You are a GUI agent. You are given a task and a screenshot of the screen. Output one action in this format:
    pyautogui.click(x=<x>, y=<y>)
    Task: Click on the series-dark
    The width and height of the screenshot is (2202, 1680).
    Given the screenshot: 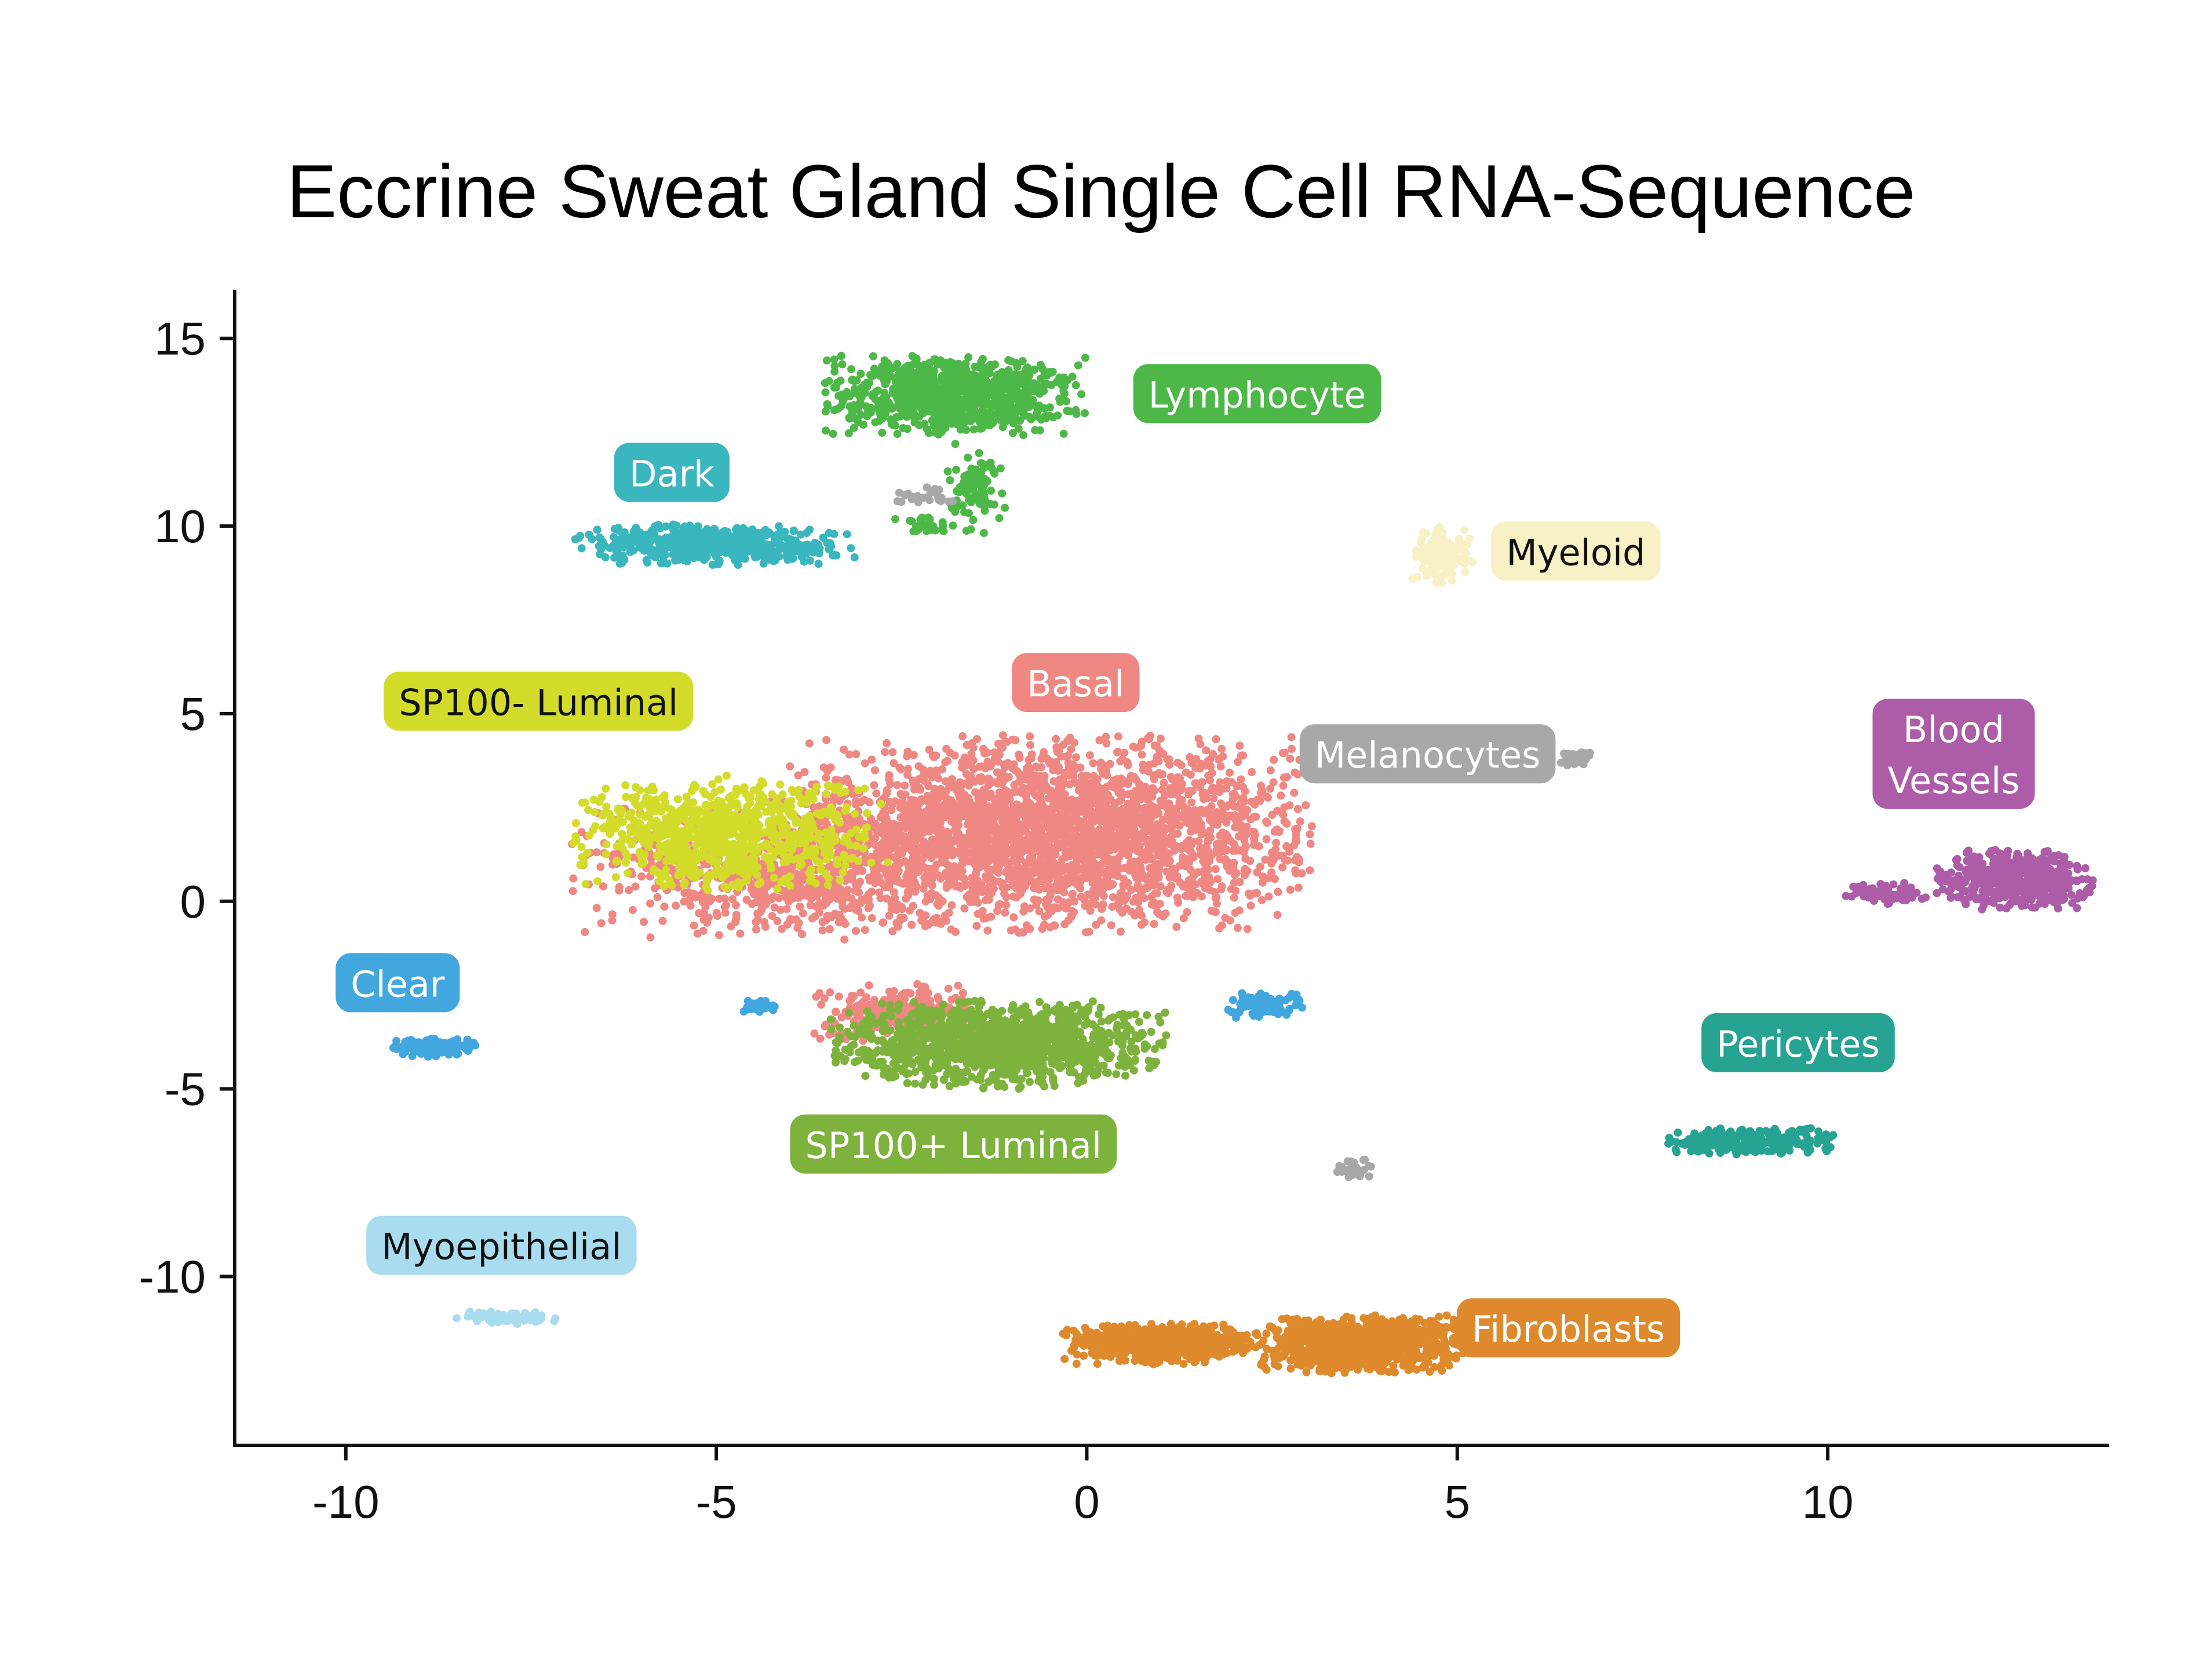 What is the action you would take?
    pyautogui.click(x=715, y=545)
    